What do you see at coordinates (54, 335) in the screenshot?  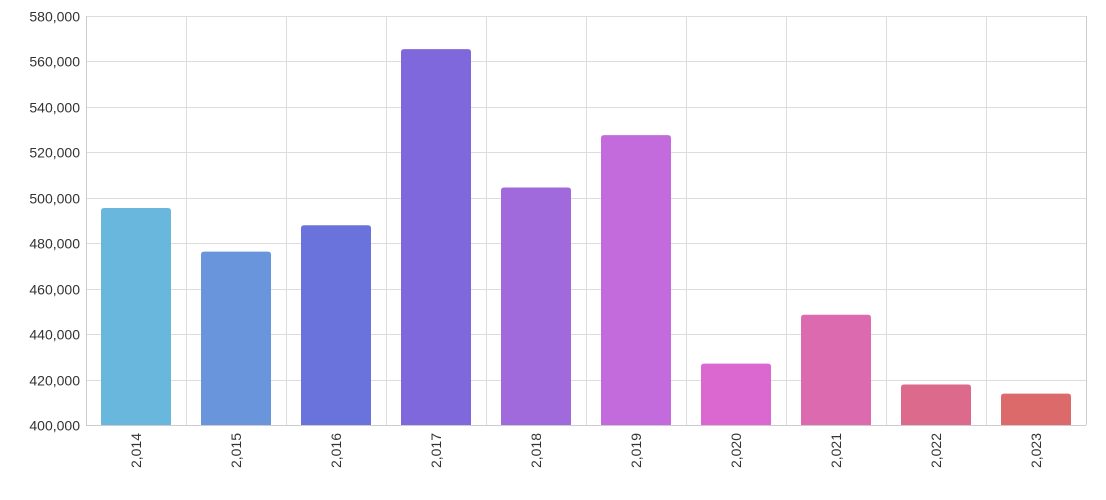 I see `y-tick-label: 440,000` at bounding box center [54, 335].